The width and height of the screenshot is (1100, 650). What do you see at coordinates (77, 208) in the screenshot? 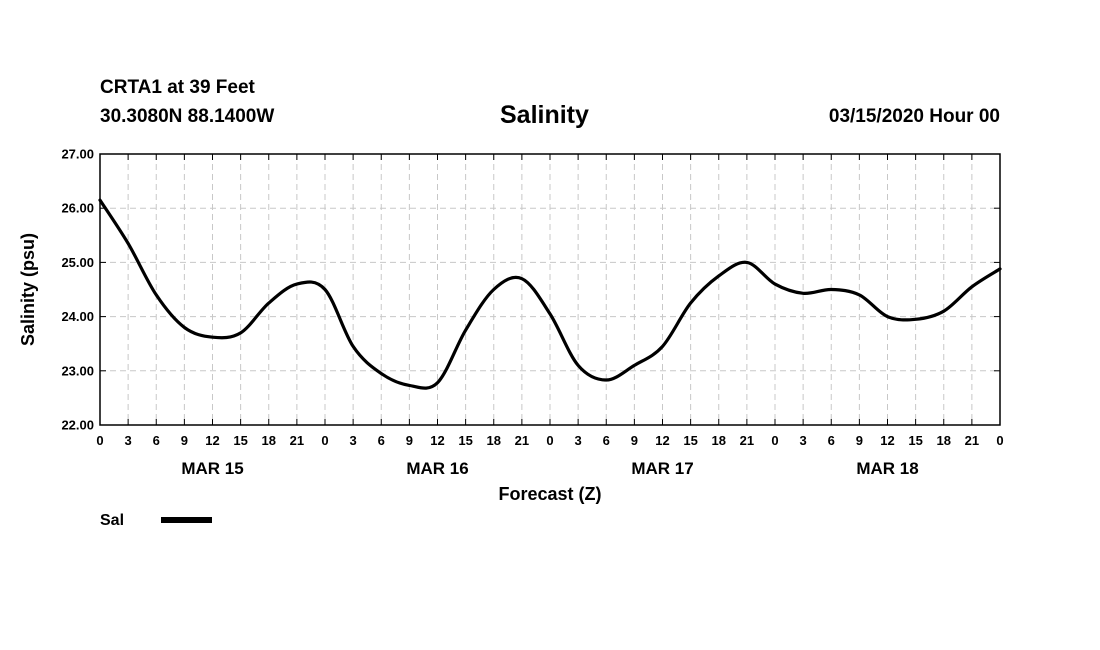
I see `y-tick-label: 26.00` at bounding box center [77, 208].